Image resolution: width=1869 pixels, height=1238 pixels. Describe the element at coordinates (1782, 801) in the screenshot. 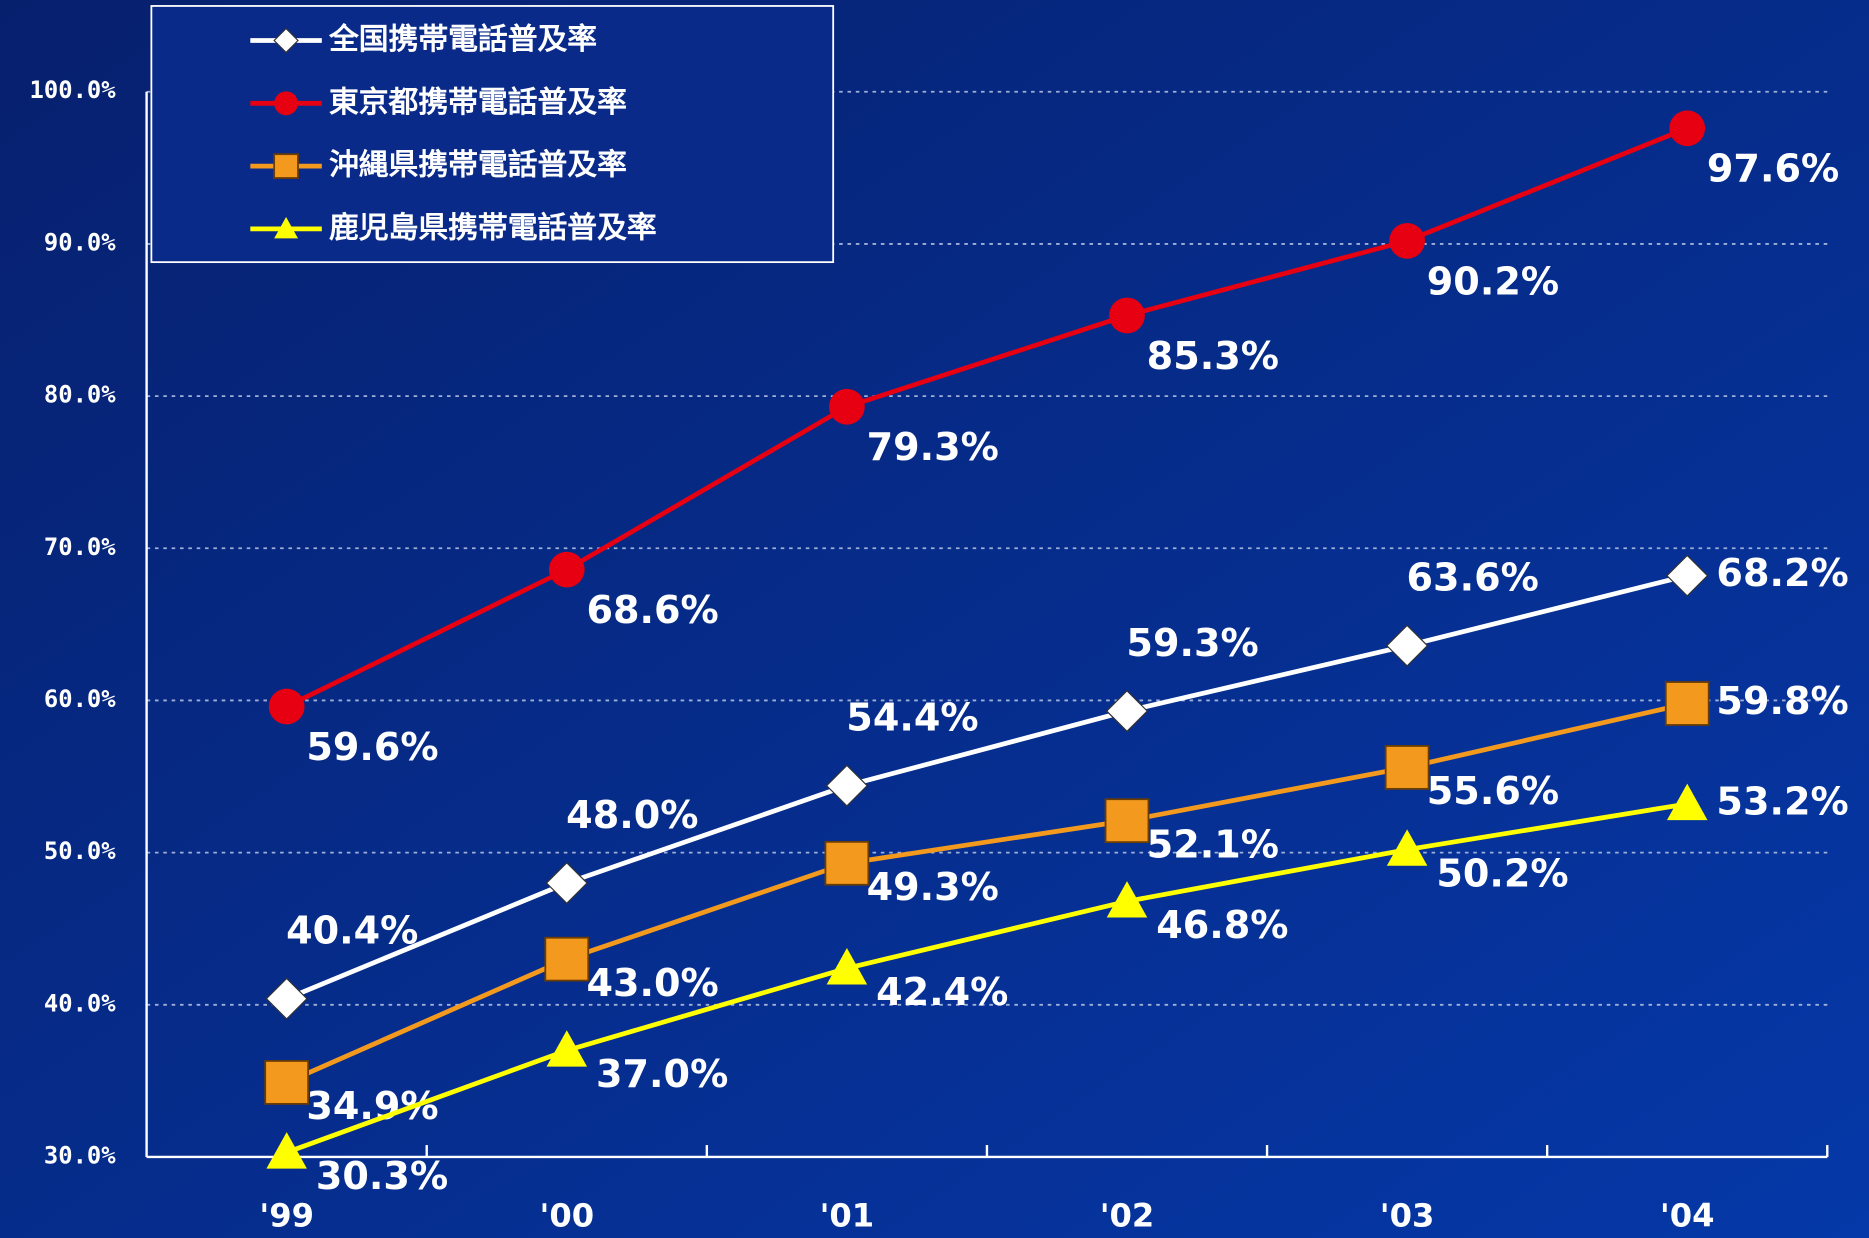

I see `value-label: 53.2%` at that location.